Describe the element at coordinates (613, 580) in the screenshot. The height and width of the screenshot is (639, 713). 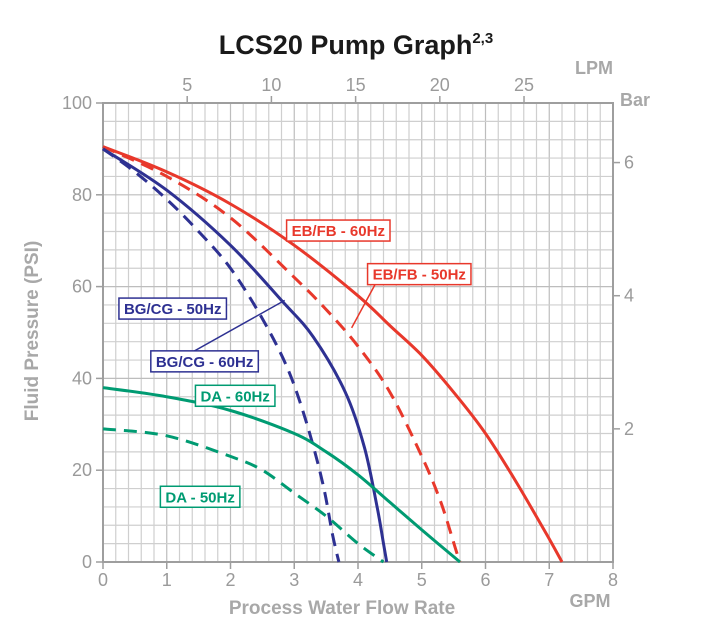
I see `x-tick-label: 8` at that location.